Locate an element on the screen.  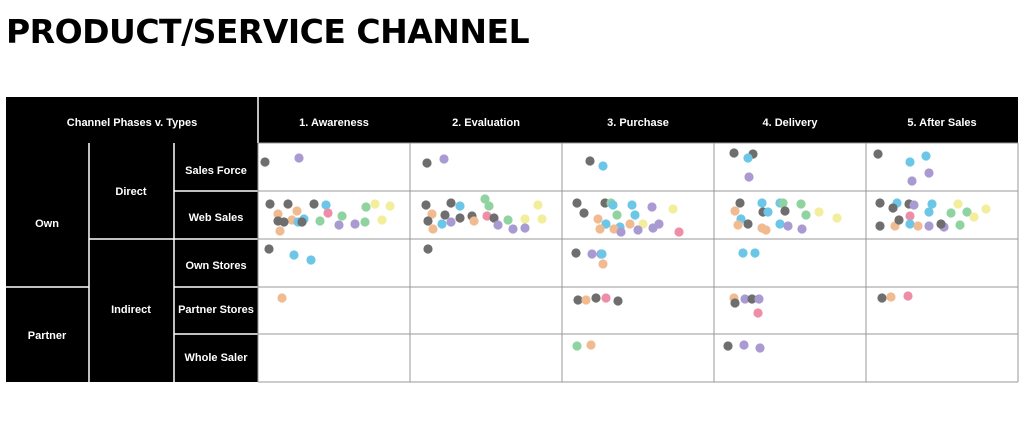
mode-block-direct is located at coordinates (131, 191).